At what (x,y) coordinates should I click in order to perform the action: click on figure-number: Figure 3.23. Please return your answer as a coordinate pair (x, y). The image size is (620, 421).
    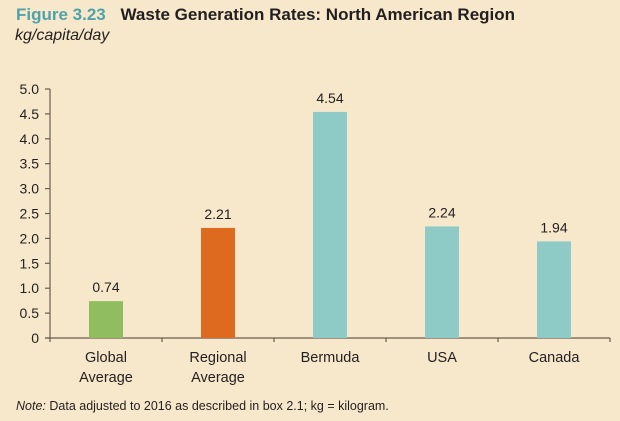
    Looking at the image, I should click on (61, 14).